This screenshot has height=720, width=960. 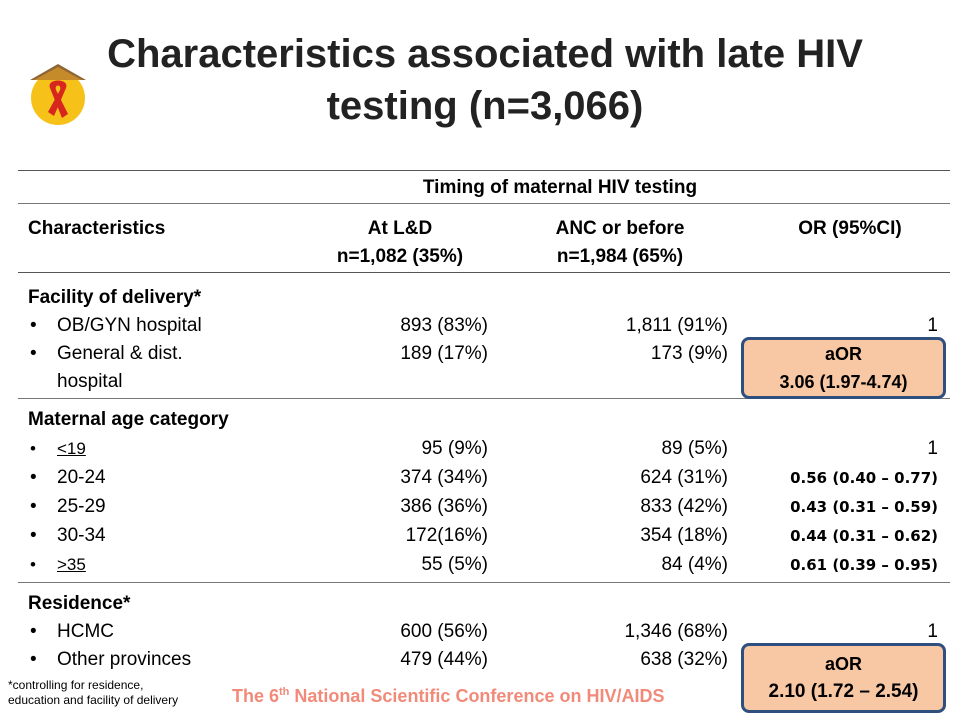 What do you see at coordinates (444, 353) in the screenshot?
I see `row-ld-general: 189 (17%)` at bounding box center [444, 353].